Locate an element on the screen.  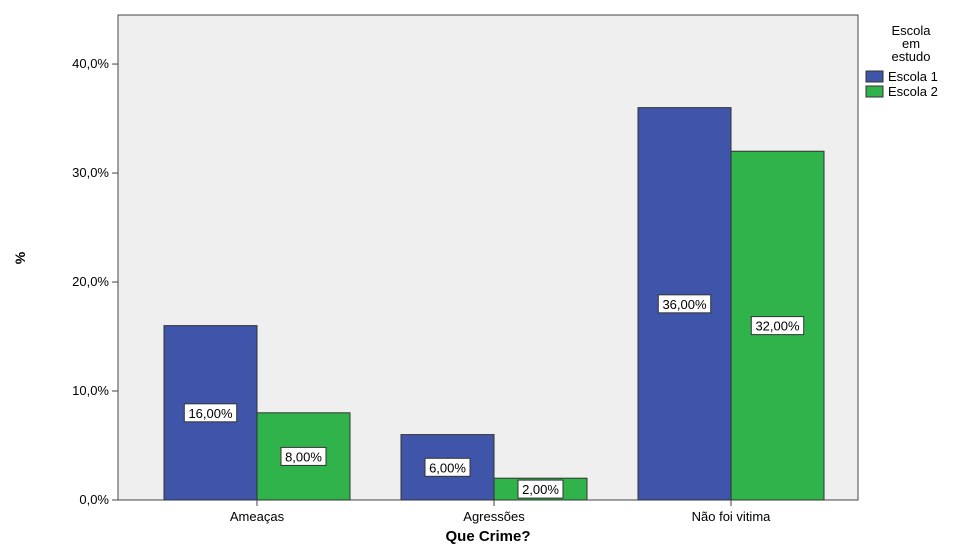
data-label-text: 8,00% is located at coordinates (303, 456).